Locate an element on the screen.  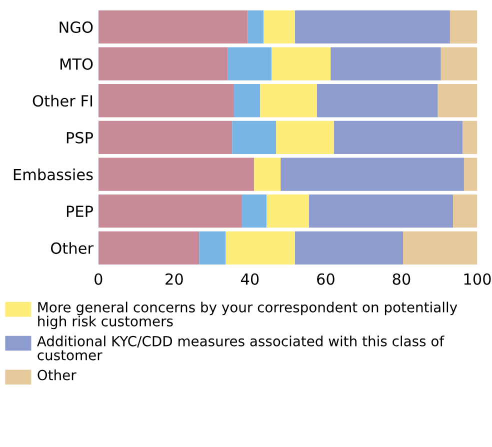
legend-label: Additional KYC/CDD measures associated with this class of customer is located at coordinates (240, 348).